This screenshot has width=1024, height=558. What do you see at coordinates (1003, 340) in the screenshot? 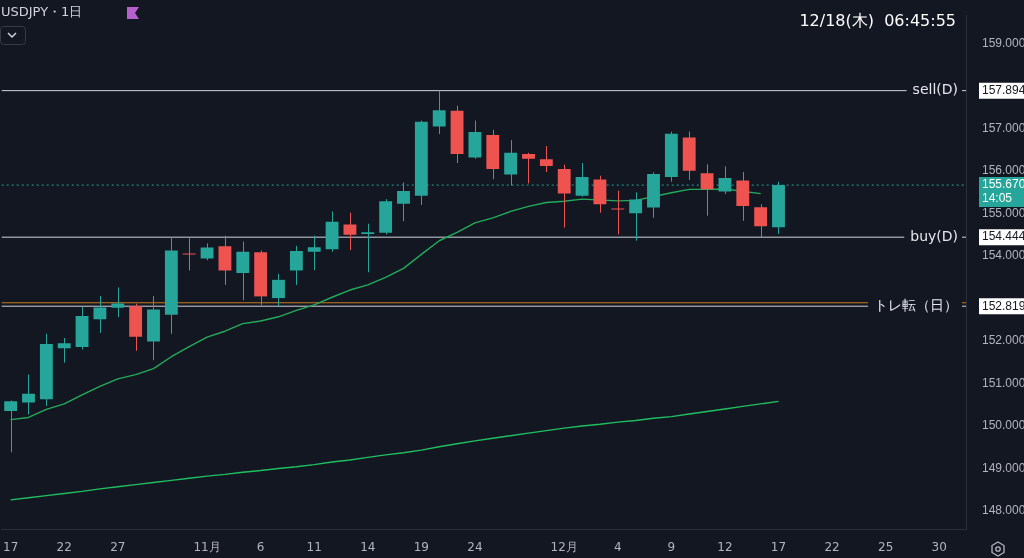
I see `y-tick-label: 152.000` at bounding box center [1003, 340].